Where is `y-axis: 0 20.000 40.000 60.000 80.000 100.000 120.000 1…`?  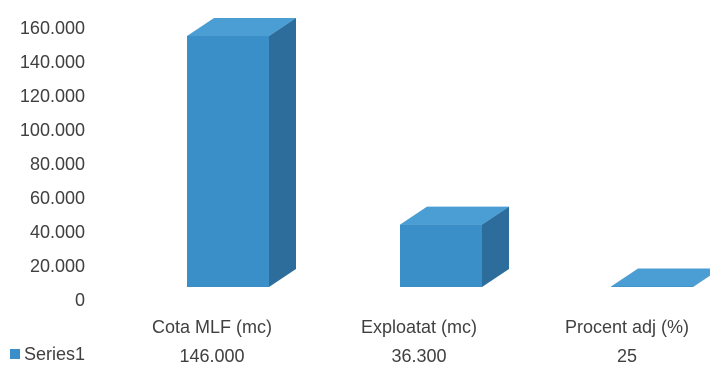
y-axis: 0 20.000 40.000 60.000 80.000 100.000 120.000 1… is located at coordinates (52, 164).